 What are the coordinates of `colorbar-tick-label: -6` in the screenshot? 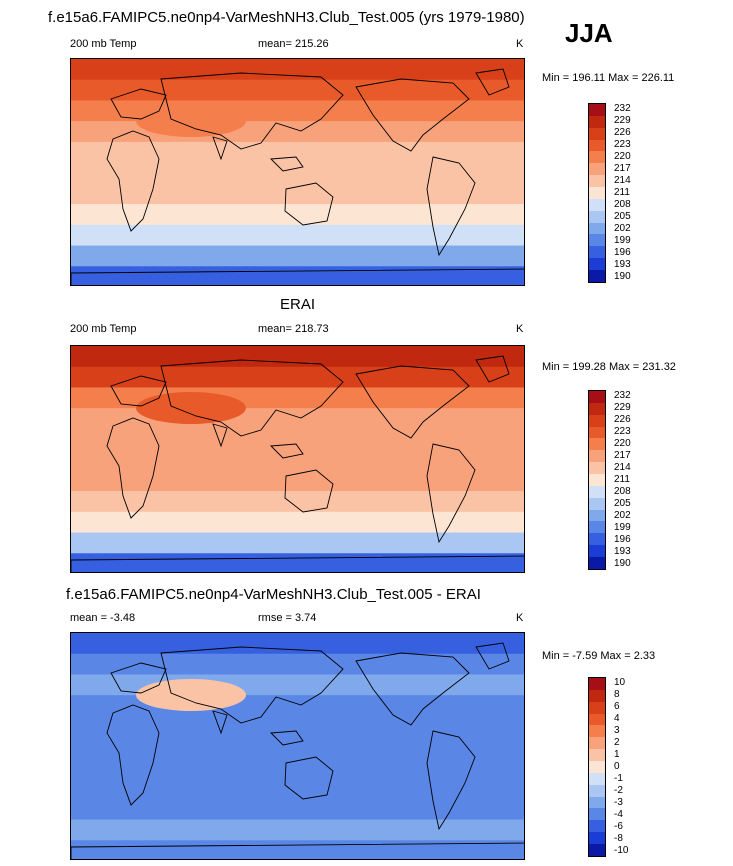 It's located at (618, 826).